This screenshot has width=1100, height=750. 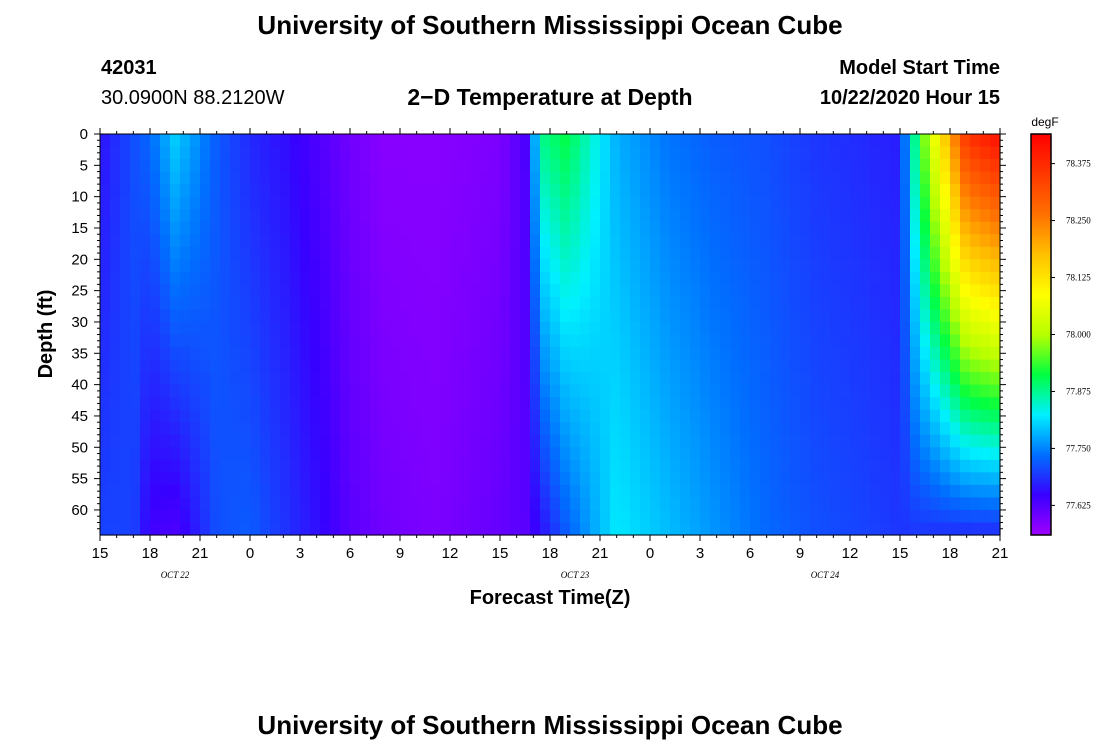 I want to click on x-tick-label: 21, so click(x=600, y=553).